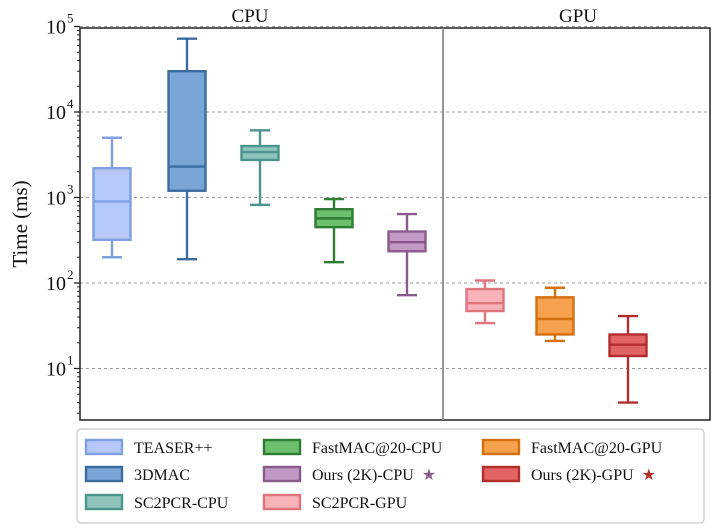 The image size is (718, 532). I want to click on box-sc2pcr-gpu, so click(485, 302).